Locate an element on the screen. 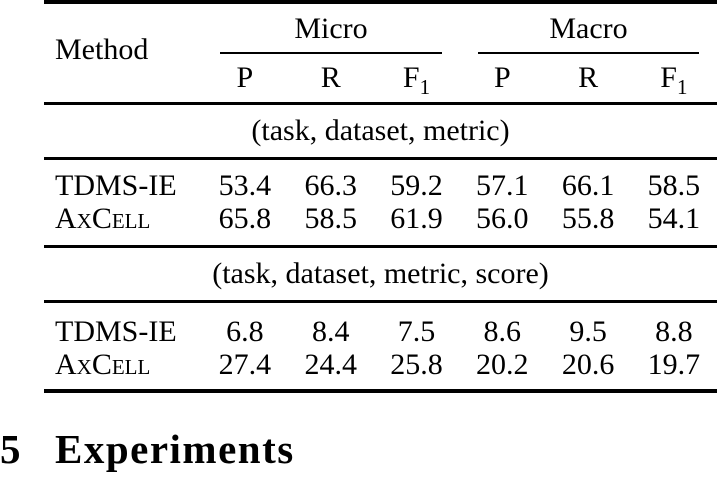 The width and height of the screenshot is (720, 478). metric-value-cell: 25.8 is located at coordinates (416, 364).